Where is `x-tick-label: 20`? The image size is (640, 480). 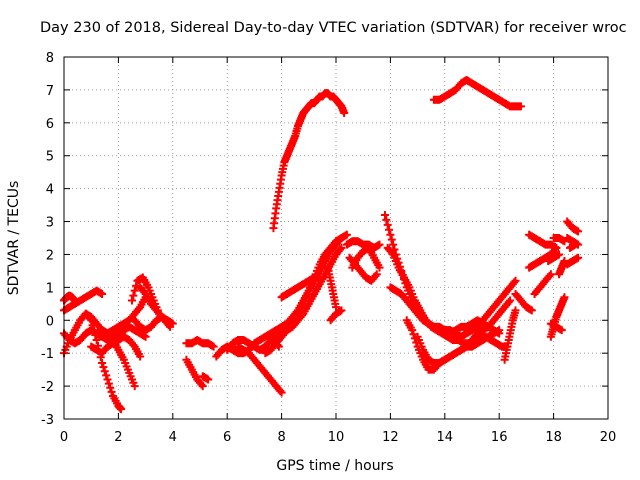 x-tick-label: 20 is located at coordinates (608, 437).